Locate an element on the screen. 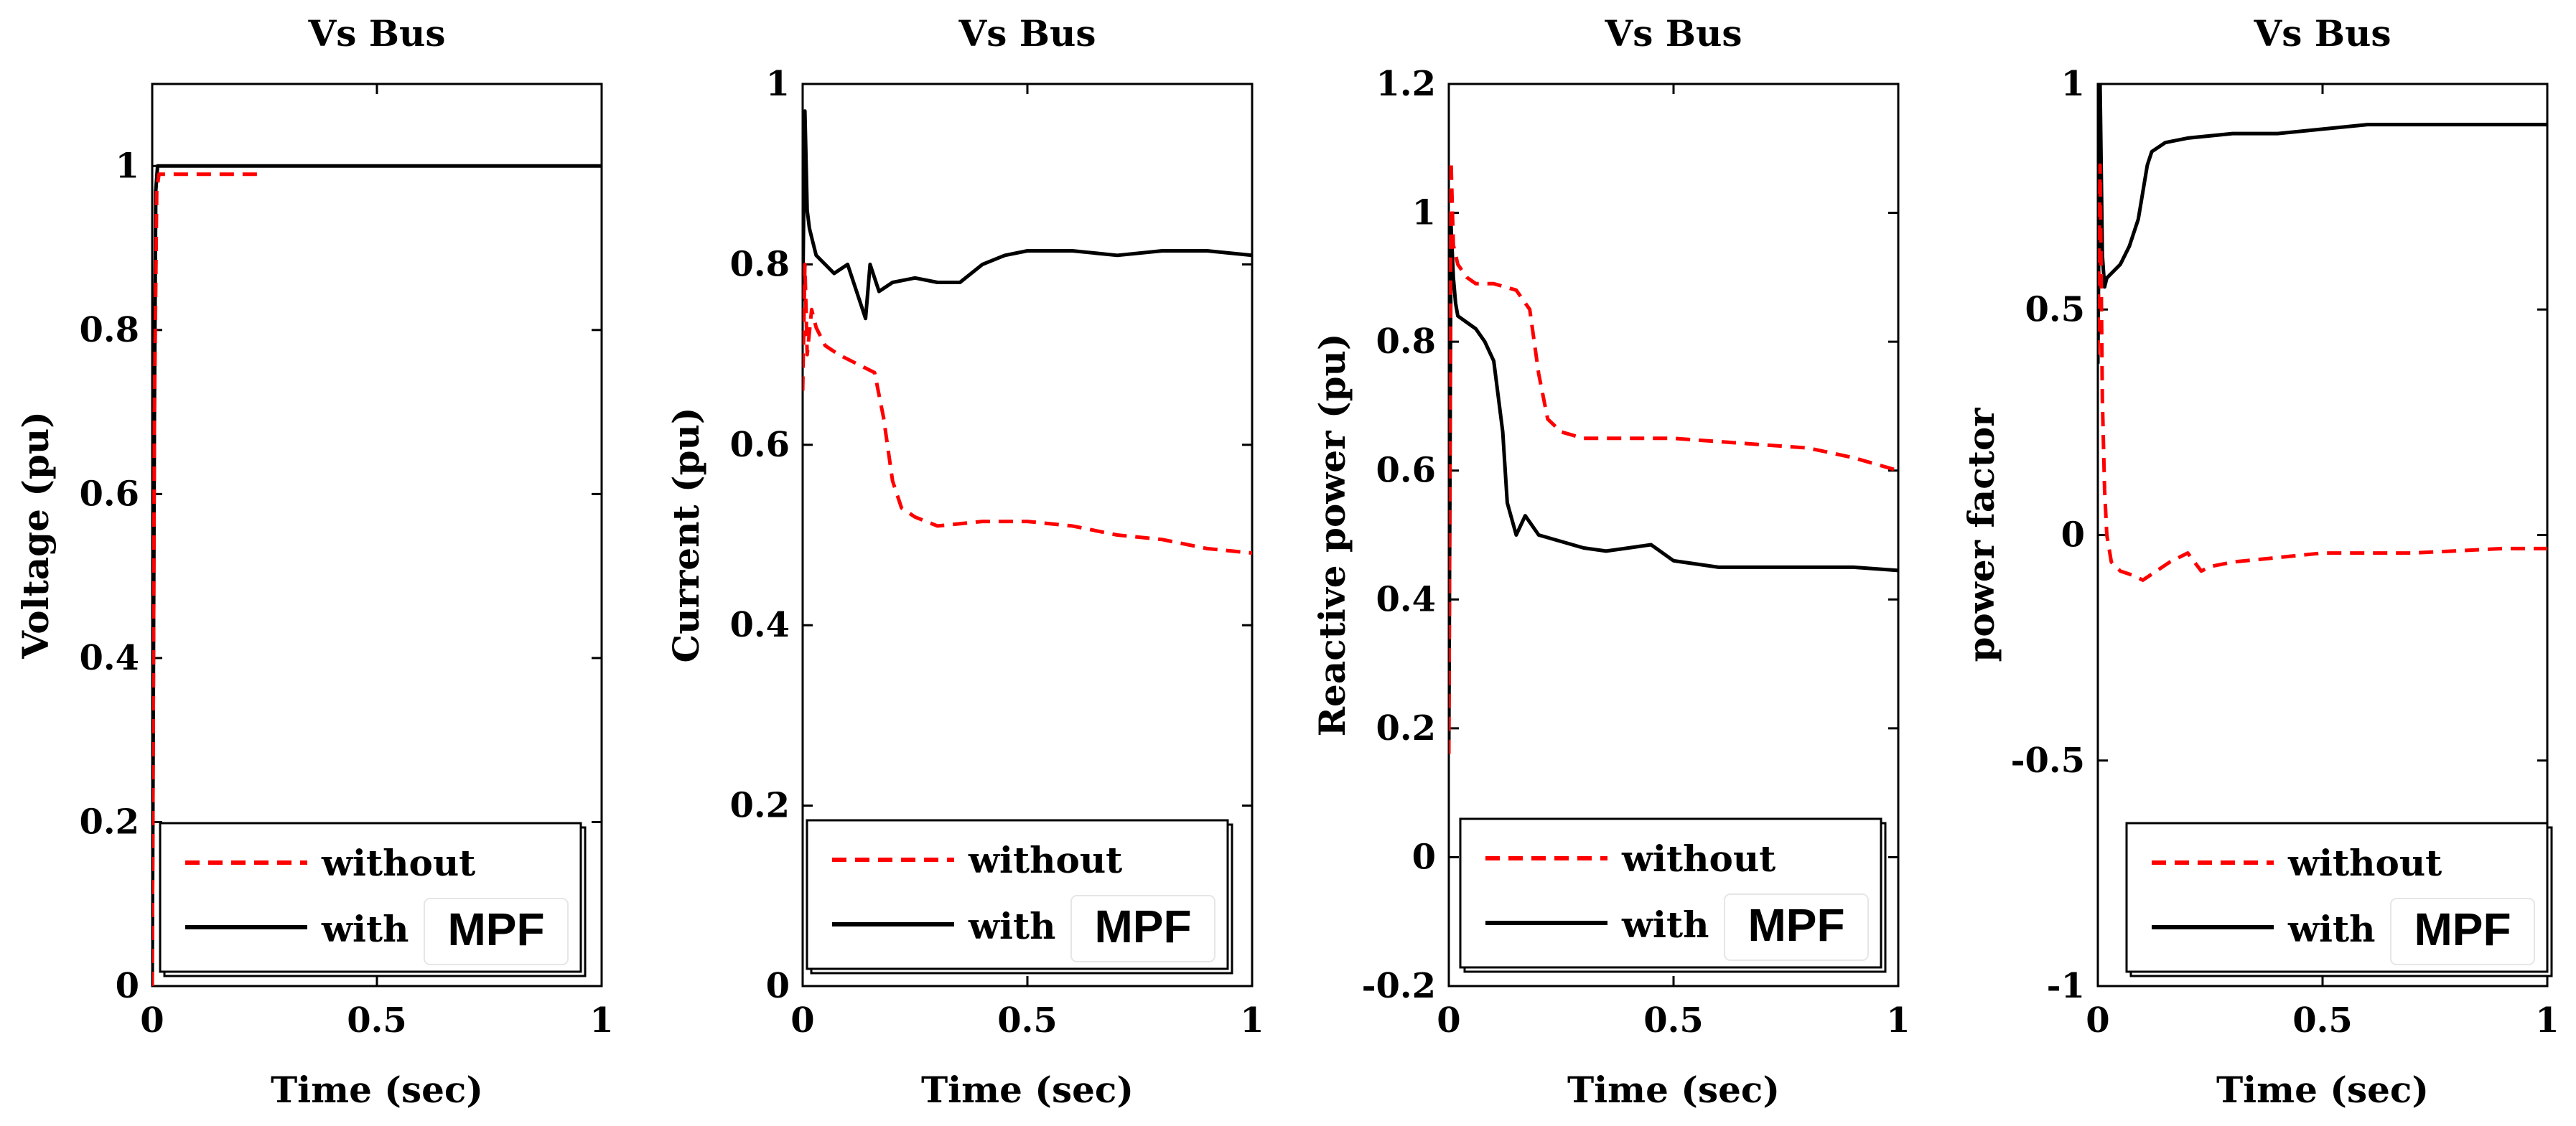  y-tick-label: 1.2 is located at coordinates (1406, 84).